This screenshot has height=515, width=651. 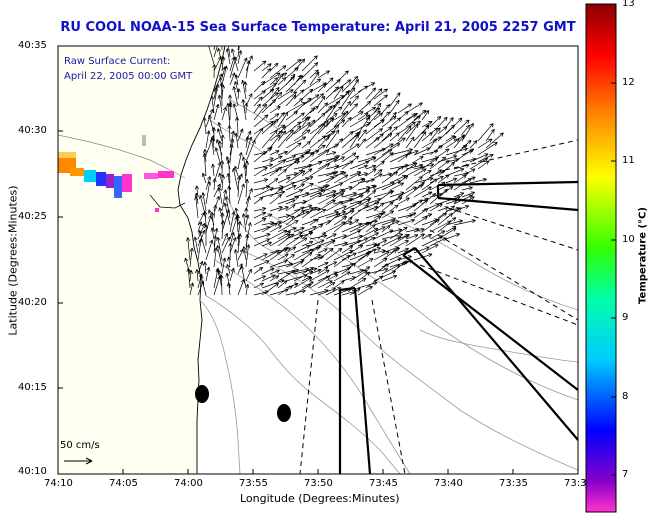 I want to click on x-tick-label: 74:05, so click(x=123, y=483).